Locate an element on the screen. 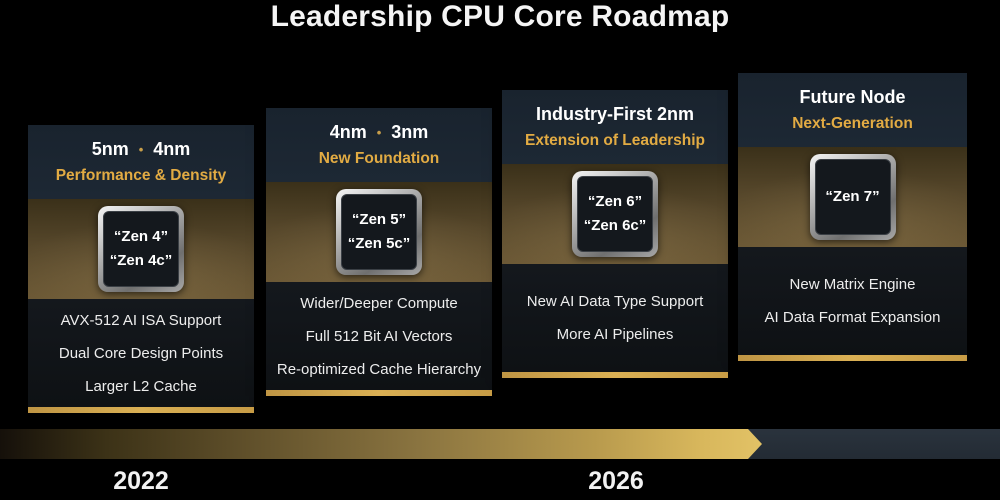 The image size is (1000, 500). year-label-2026: 2026 is located at coordinates (616, 481).